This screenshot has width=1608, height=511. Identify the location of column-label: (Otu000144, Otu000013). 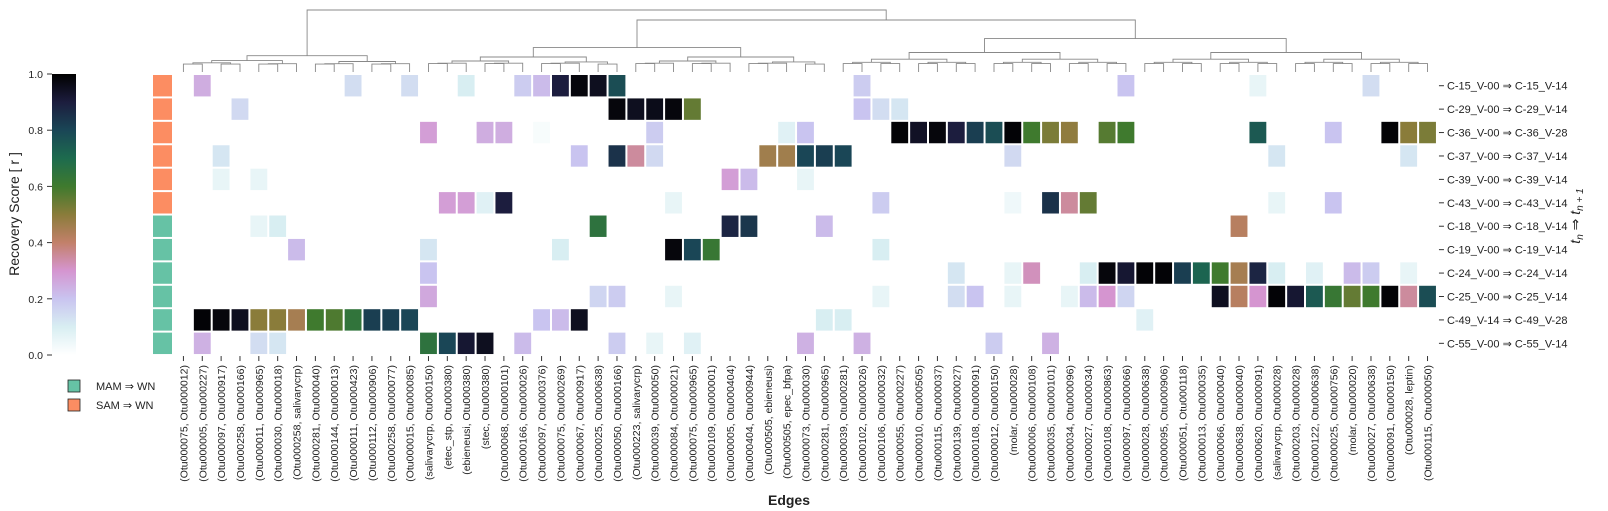
(335, 423).